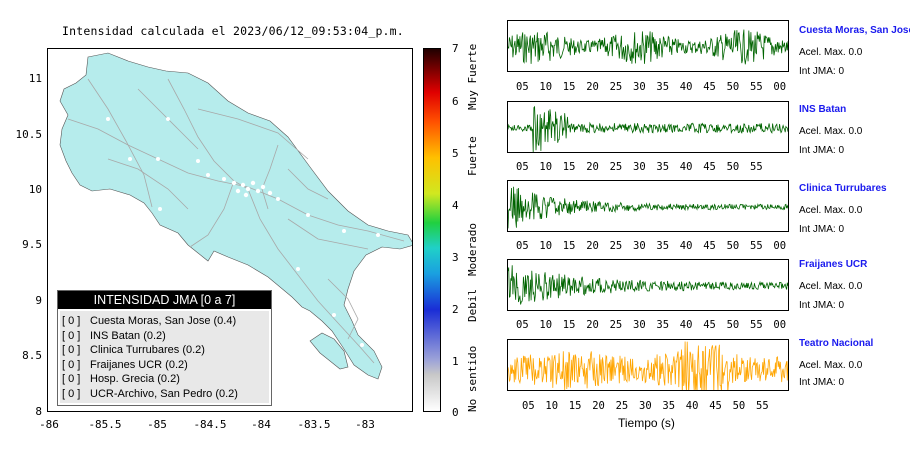  Describe the element at coordinates (472, 378) in the screenshot. I see `colorbar-label: No sentido` at that location.